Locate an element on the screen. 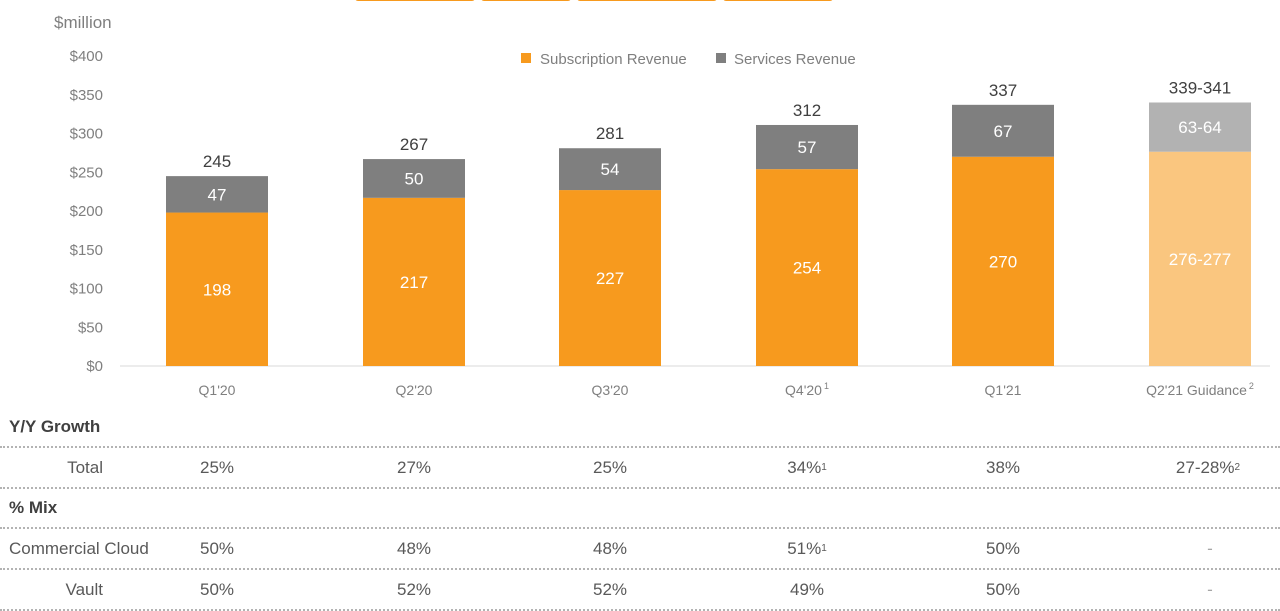 The height and width of the screenshot is (611, 1280). data-label-total: 245 is located at coordinates (217, 161).